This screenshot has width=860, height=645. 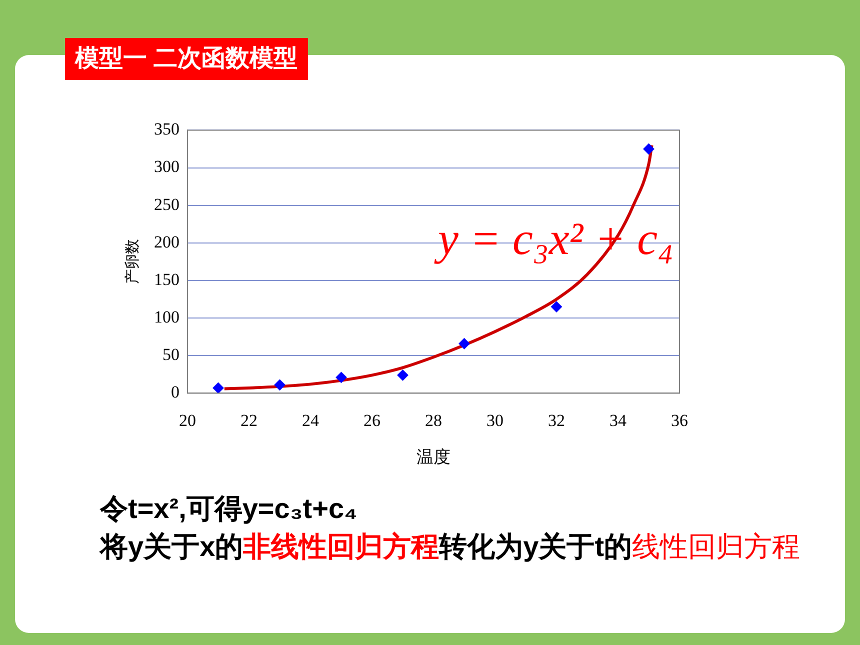 I want to click on x-tick-label: 34, so click(x=618, y=420).